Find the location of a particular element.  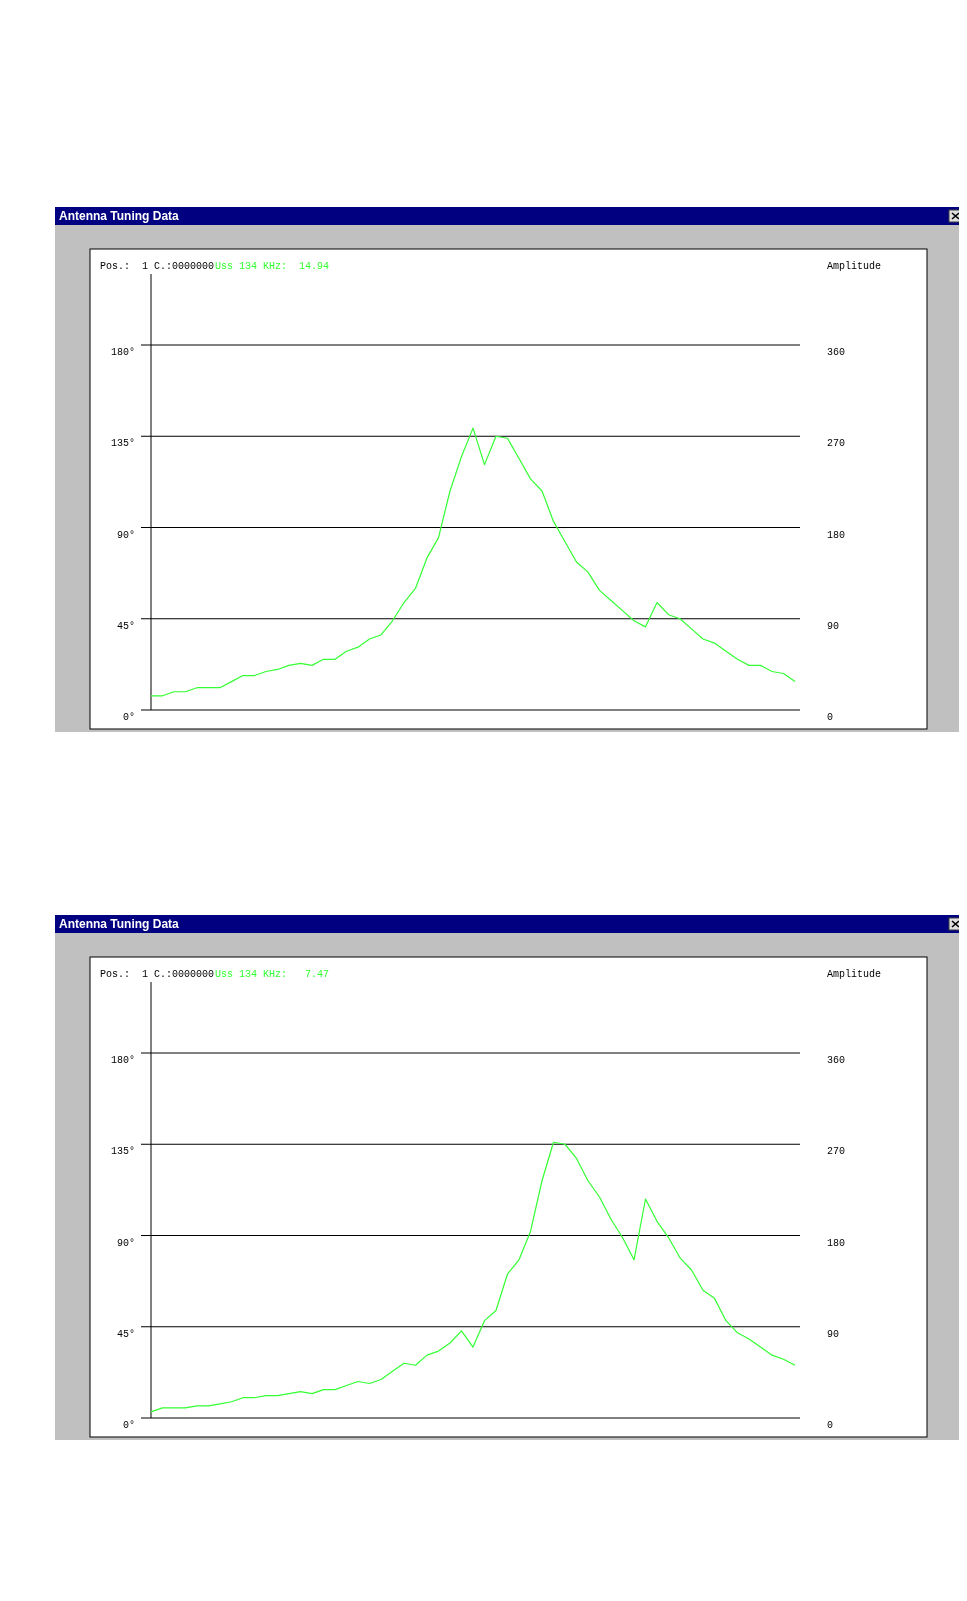

text: Uss 134 KHz: 7.47 is located at coordinates (272, 974).